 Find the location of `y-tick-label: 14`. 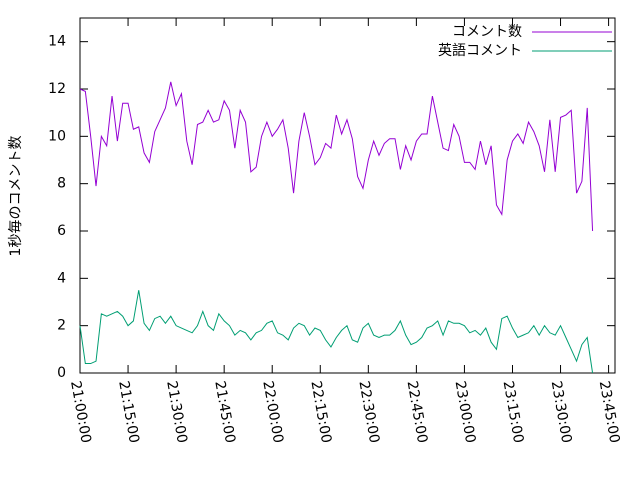

y-tick-label: 14 is located at coordinates (57, 42).